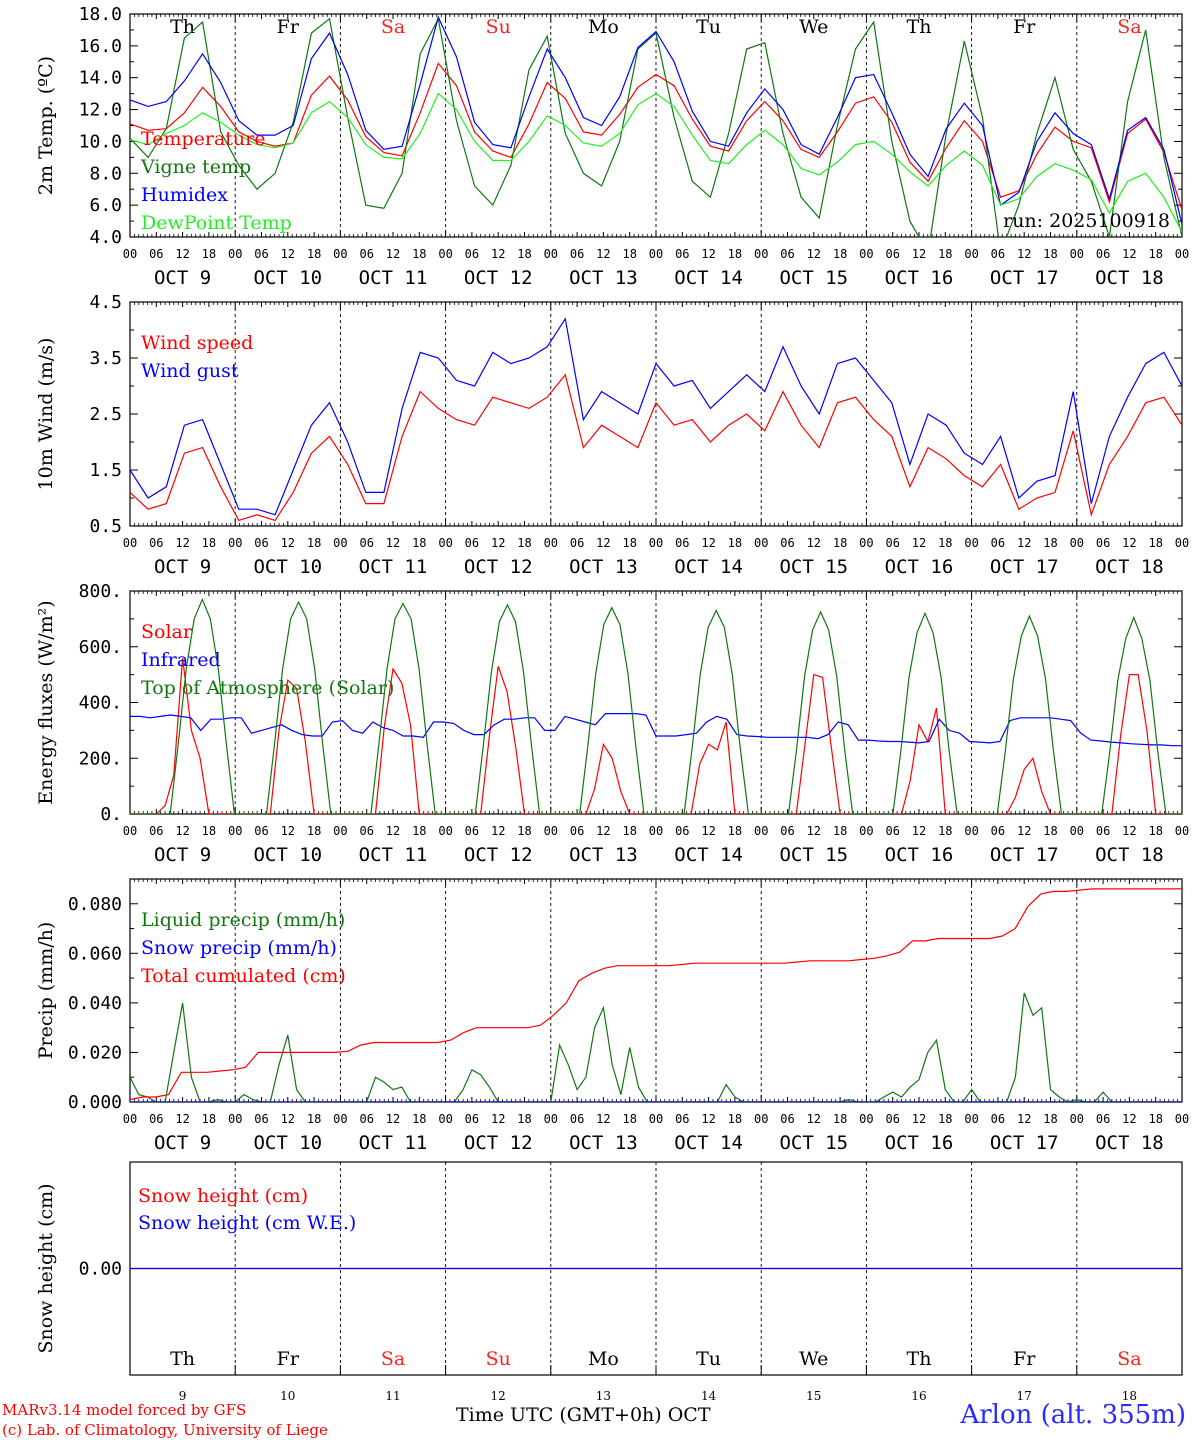  I want to click on date-label: OCT 18, so click(1129, 855).